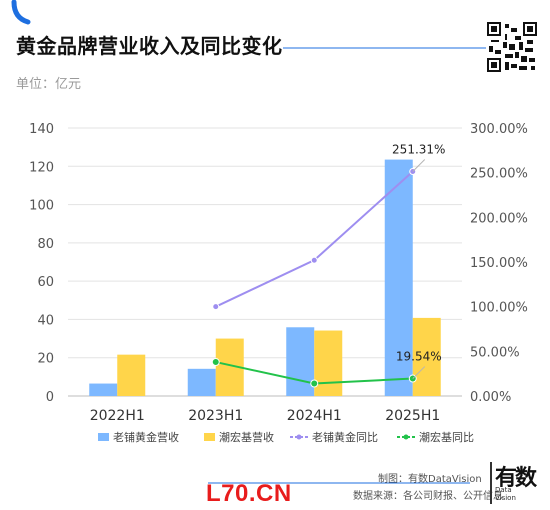 This screenshot has width=550, height=510. I want to click on y2-tick-label: 0.00%, so click(490, 397).